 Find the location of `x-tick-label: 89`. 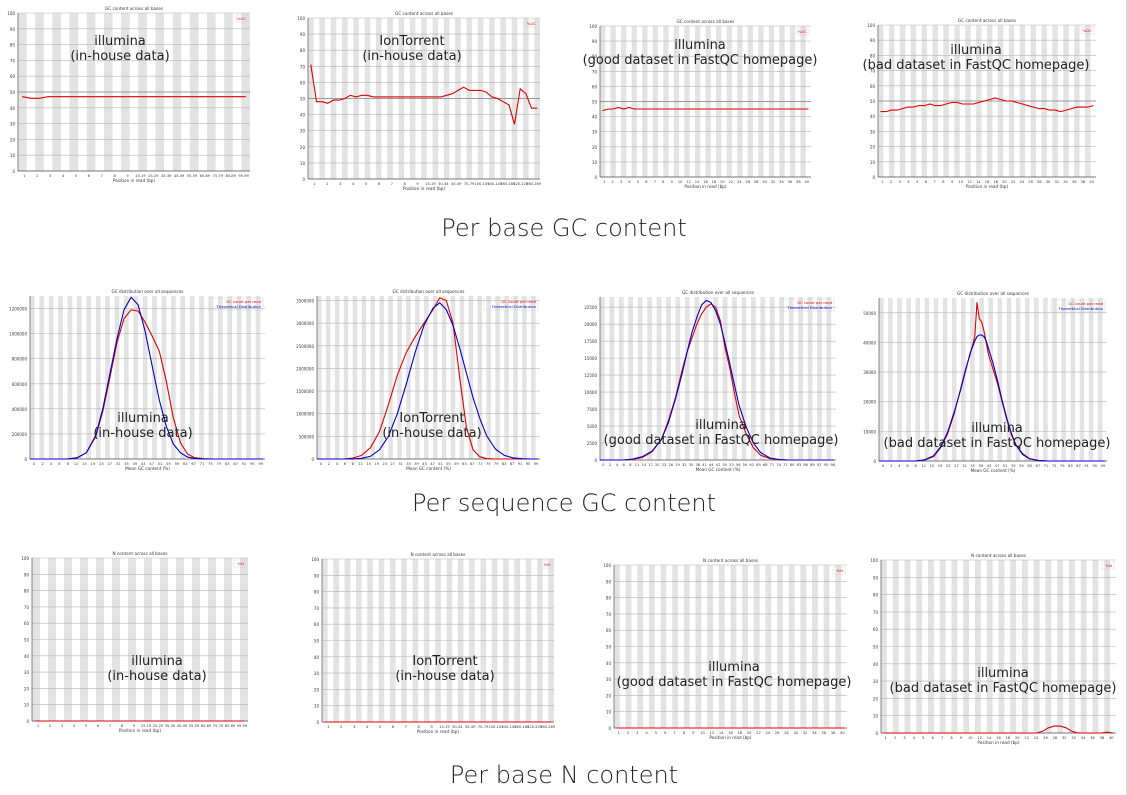

x-tick-label: 89 is located at coordinates (812, 465).